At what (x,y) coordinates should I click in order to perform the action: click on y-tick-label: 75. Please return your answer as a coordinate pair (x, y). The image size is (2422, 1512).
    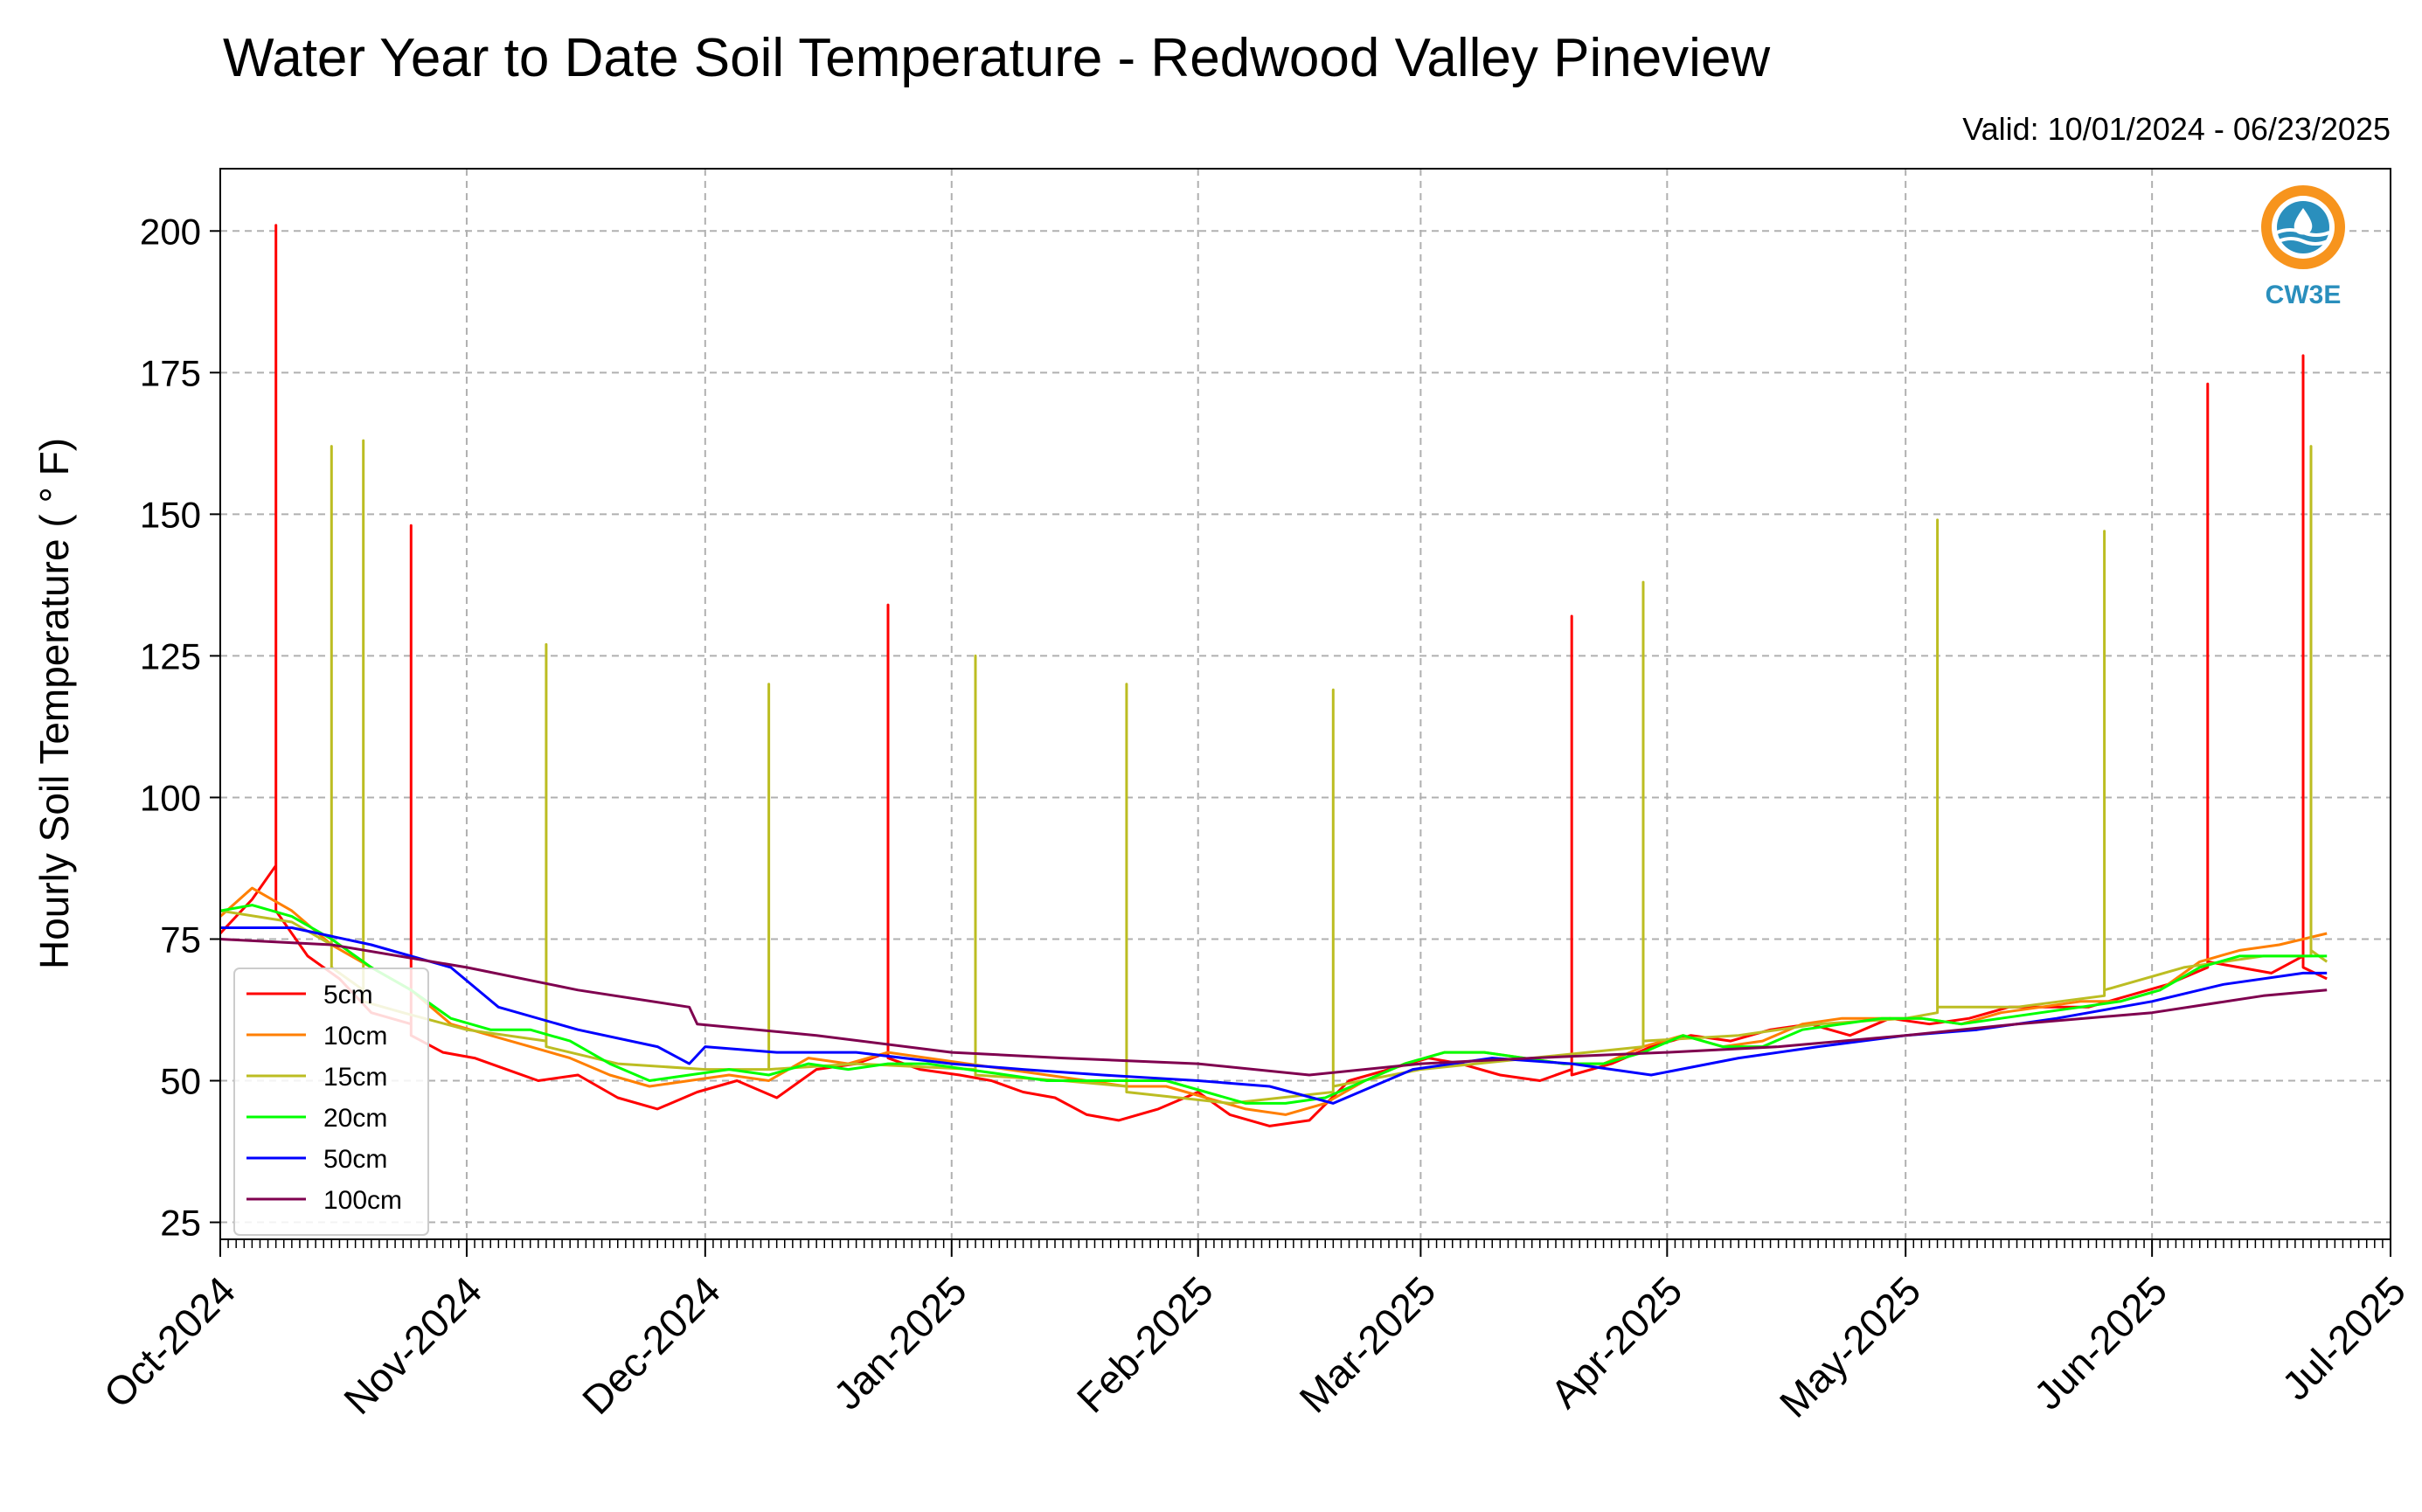
    Looking at the image, I should click on (181, 939).